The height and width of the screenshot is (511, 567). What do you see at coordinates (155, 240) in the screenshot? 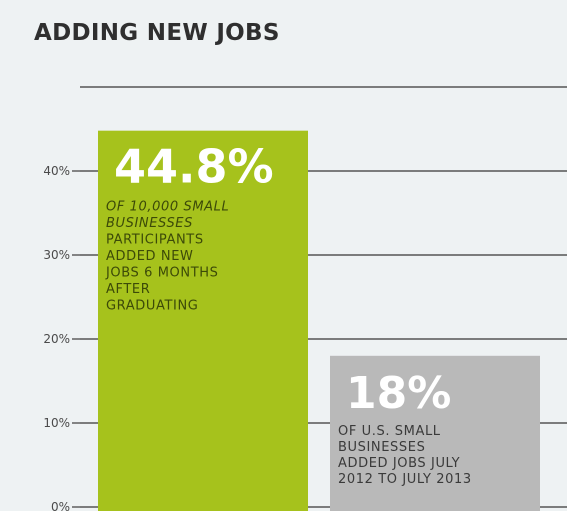
I see `bar-description-line: PARTICIPANTS` at bounding box center [155, 240].